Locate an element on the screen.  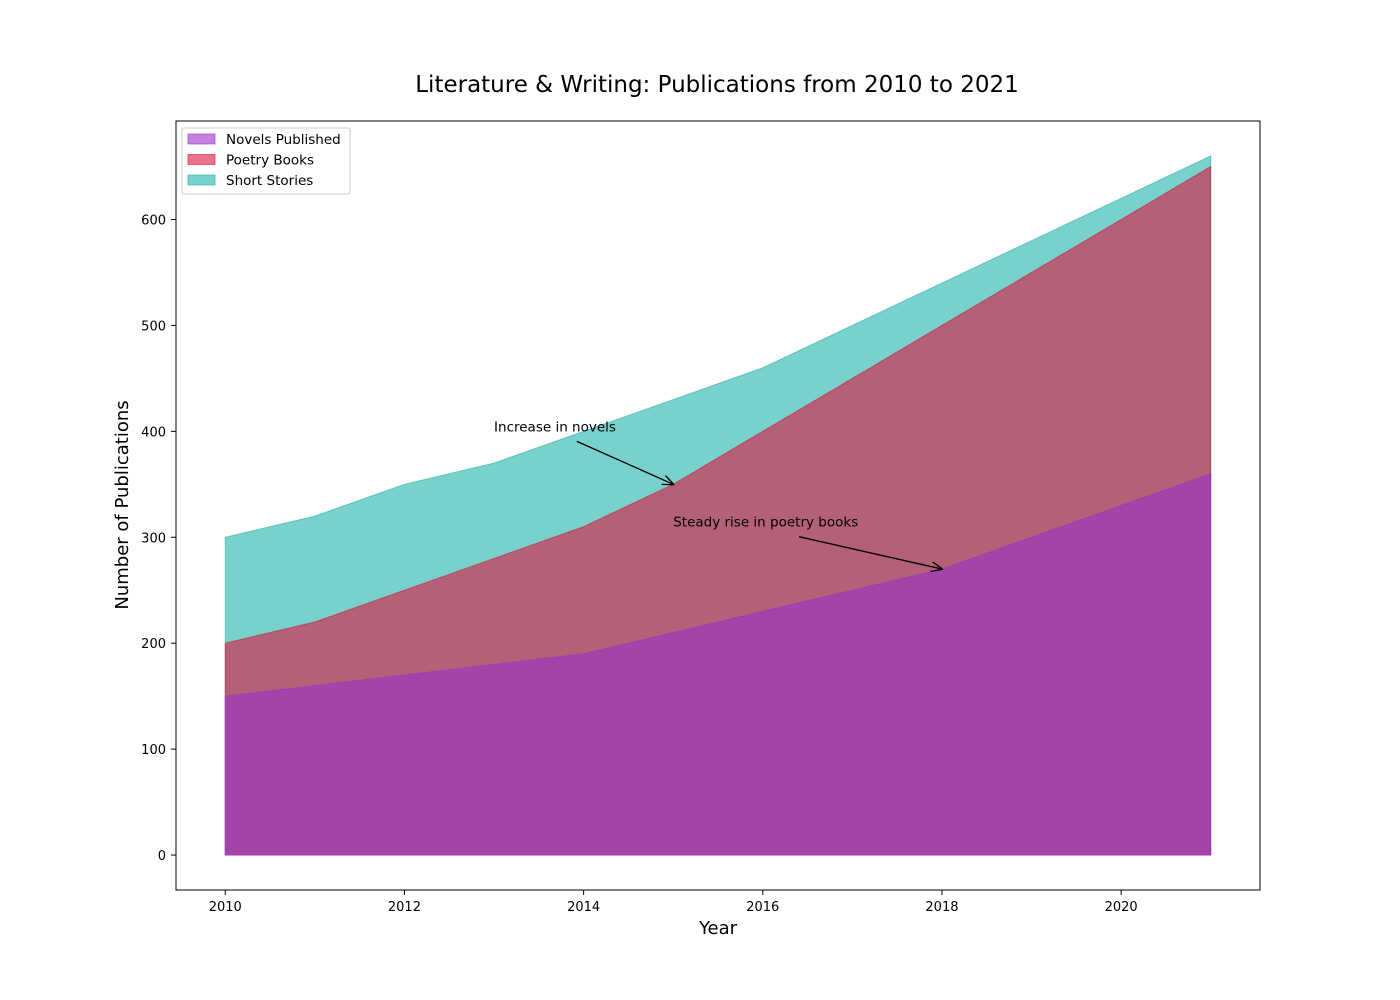
x-axis-label: Year is located at coordinates (718, 928).